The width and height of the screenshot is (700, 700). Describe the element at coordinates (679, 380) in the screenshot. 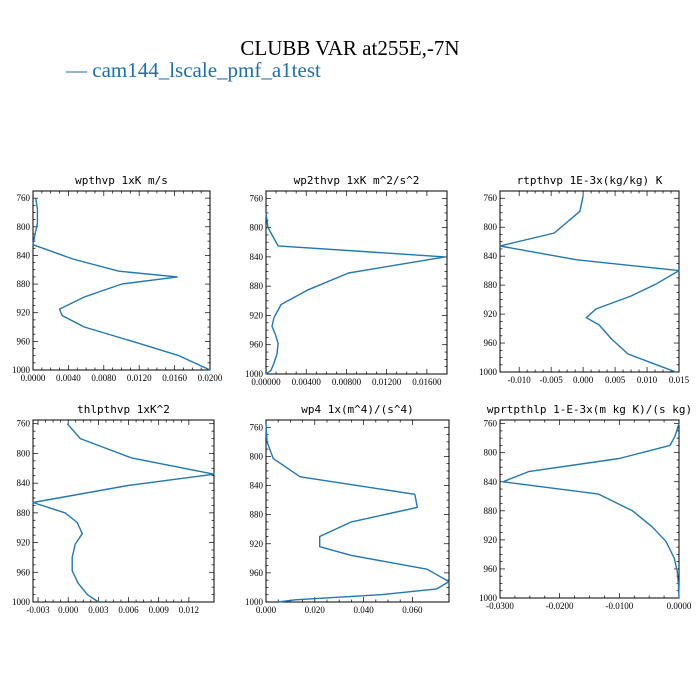

I see `x-tick-label: 0.015` at that location.